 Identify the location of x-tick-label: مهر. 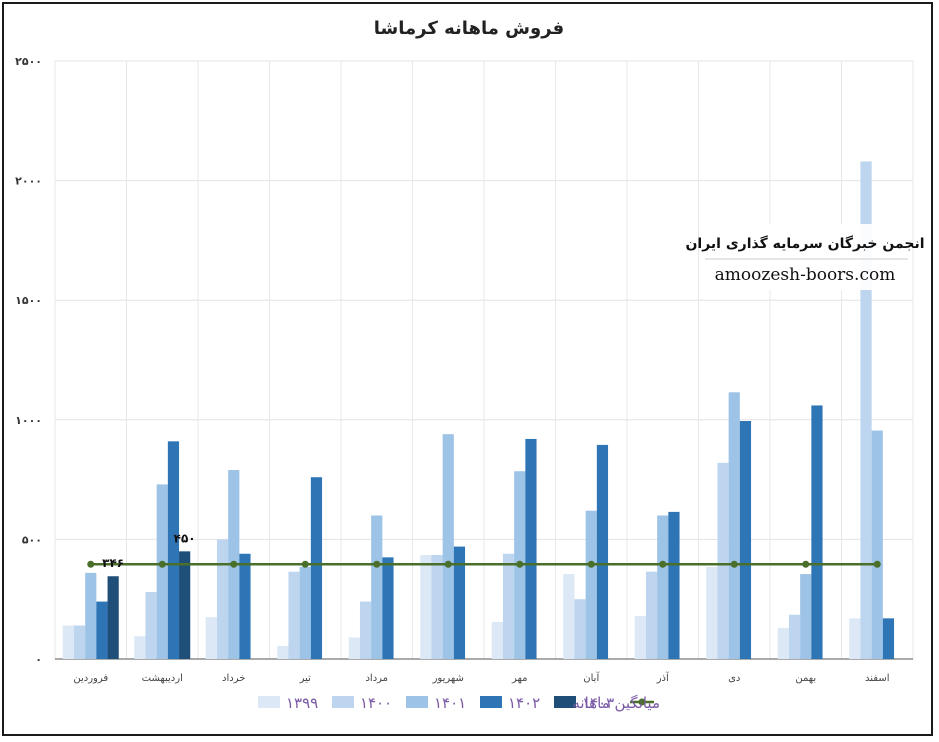
(519, 678).